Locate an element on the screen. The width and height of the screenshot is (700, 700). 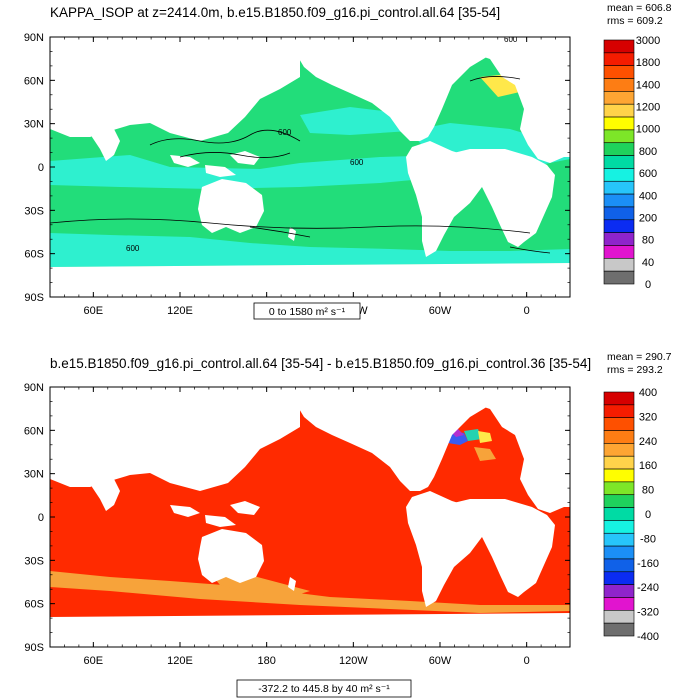
bottom-colorbar: 400 320 240 160 80 0 -80 -160 -240 -320 -400 is located at coordinates (631, 515).